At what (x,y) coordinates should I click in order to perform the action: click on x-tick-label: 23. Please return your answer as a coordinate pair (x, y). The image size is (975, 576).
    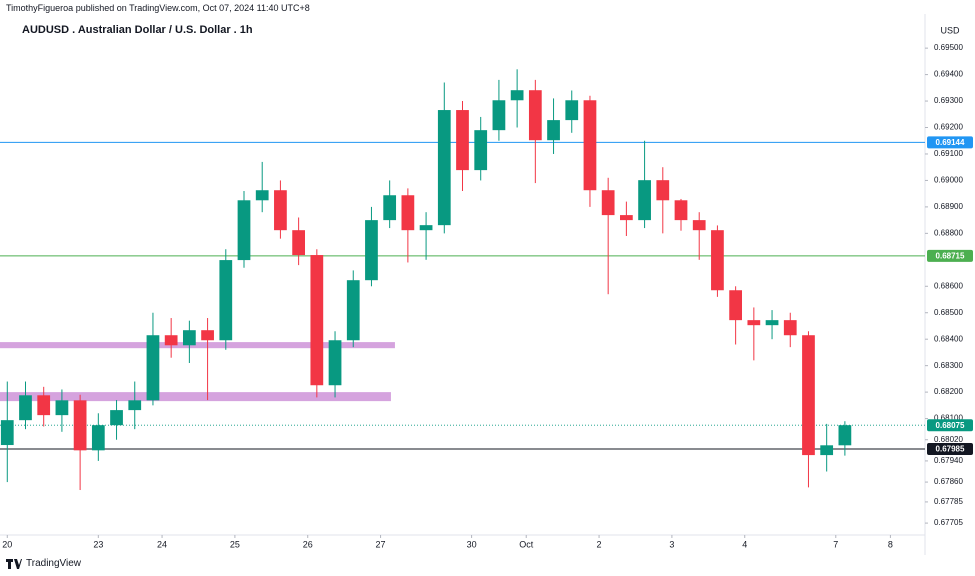
    Looking at the image, I should click on (98, 544).